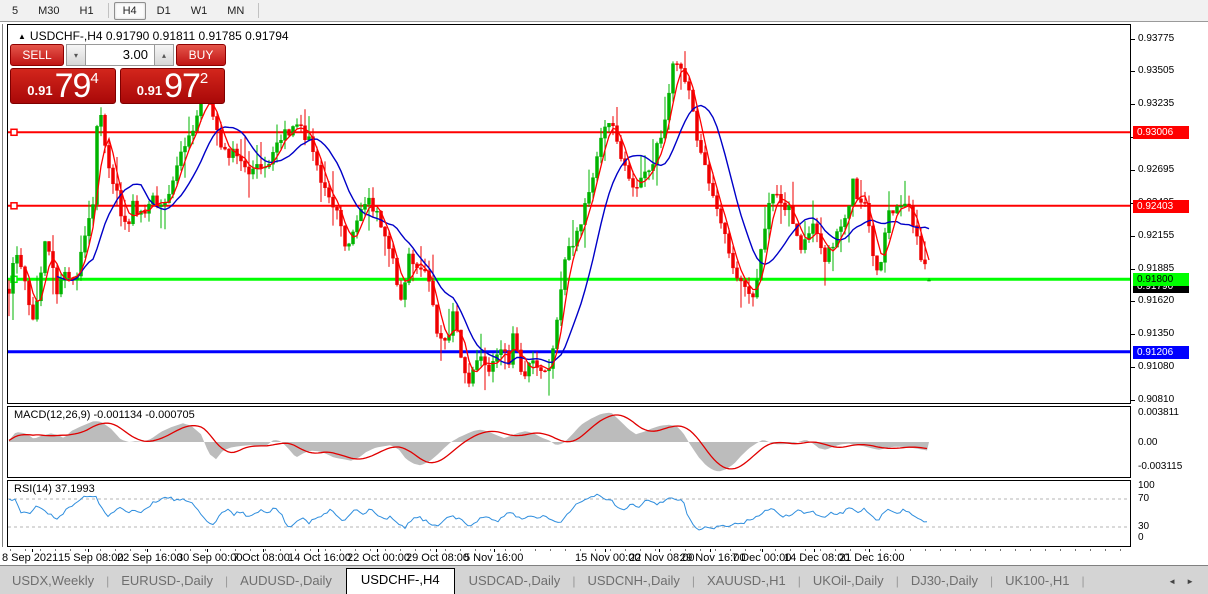 The width and height of the screenshot is (1208, 594). I want to click on tab-scroll-right-icon: ►, so click(1190, 581).